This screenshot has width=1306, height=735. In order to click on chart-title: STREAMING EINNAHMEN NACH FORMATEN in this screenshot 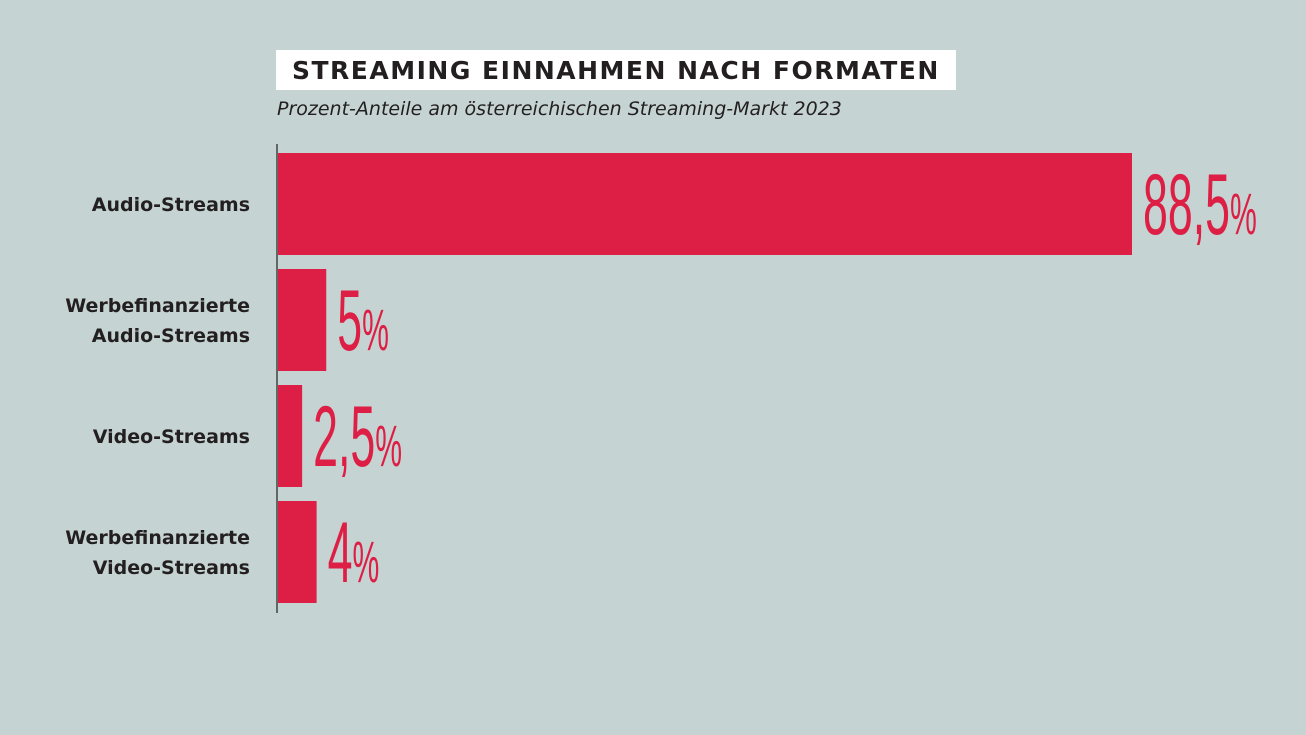, I will do `click(616, 70)`.